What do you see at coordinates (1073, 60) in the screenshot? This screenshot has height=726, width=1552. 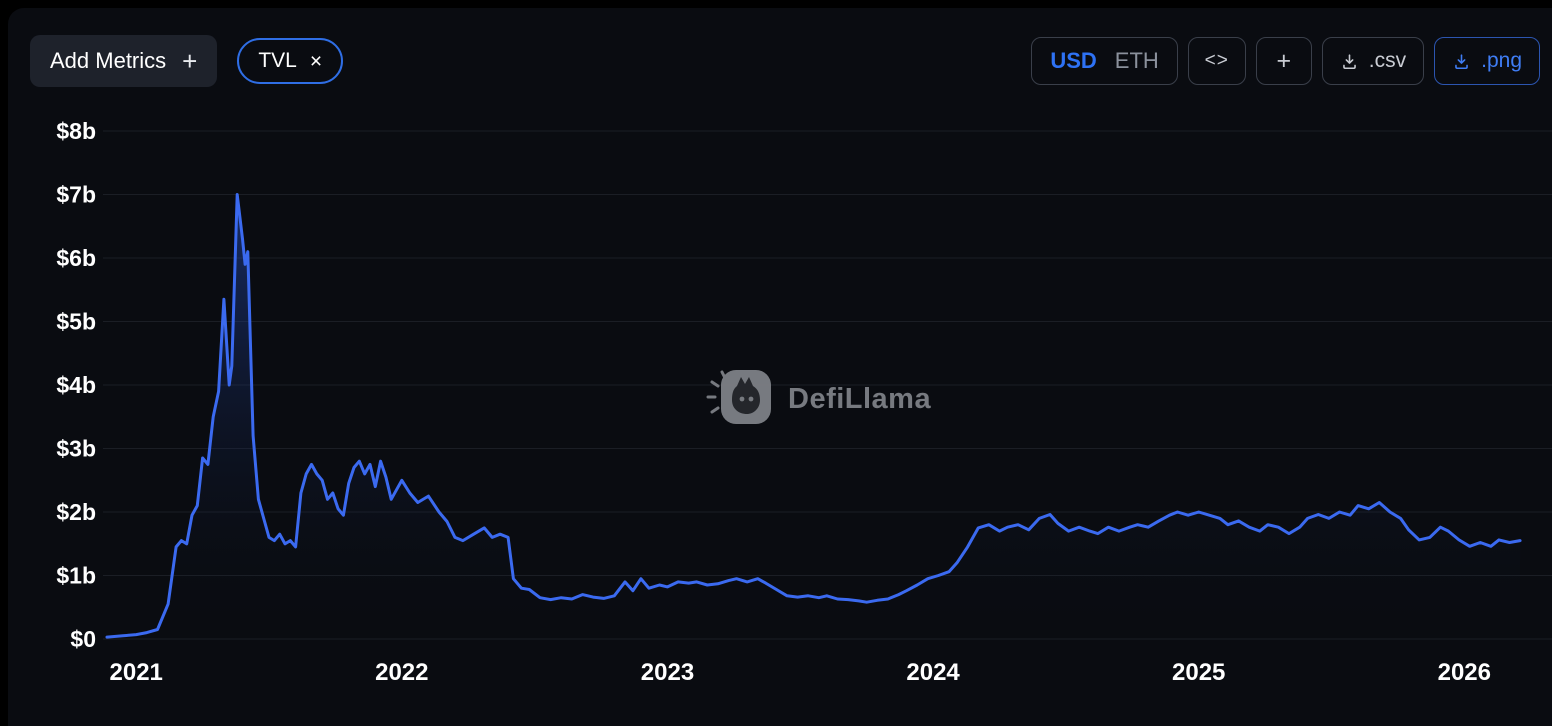 I see `currency-usd-option: USD` at bounding box center [1073, 60].